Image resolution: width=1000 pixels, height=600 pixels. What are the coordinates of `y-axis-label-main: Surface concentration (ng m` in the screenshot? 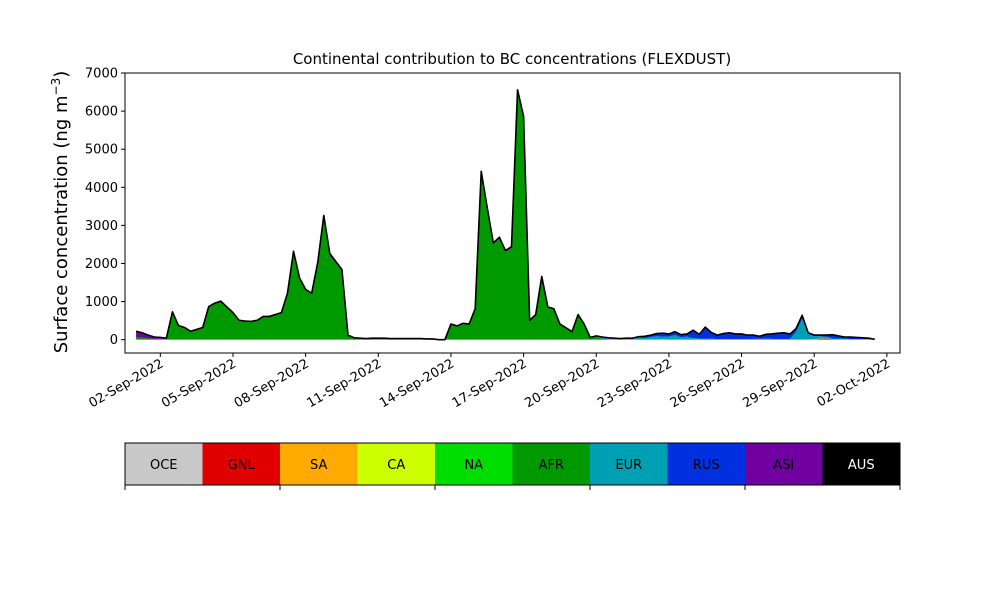 It's located at (61, 224).